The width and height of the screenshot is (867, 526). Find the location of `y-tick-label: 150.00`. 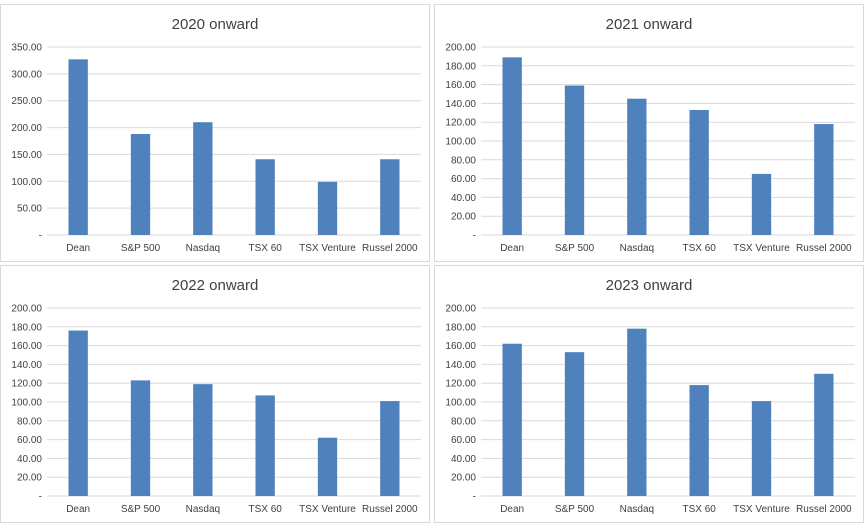

y-tick-label: 150.00 is located at coordinates (26, 155).